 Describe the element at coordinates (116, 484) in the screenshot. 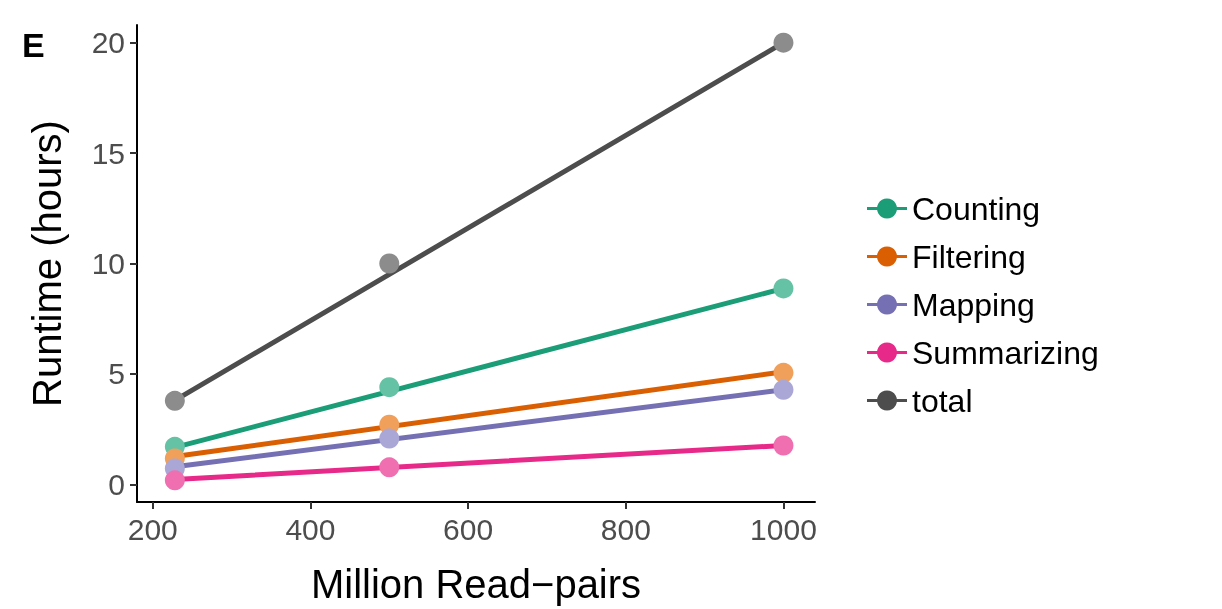

I see `y-tick-label: 0` at that location.